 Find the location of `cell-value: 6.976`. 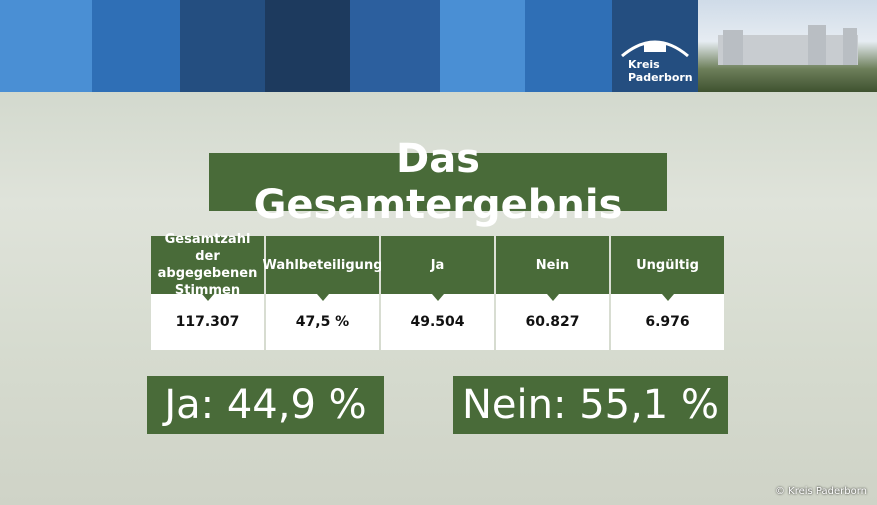

cell-value: 6.976 is located at coordinates (667, 322).